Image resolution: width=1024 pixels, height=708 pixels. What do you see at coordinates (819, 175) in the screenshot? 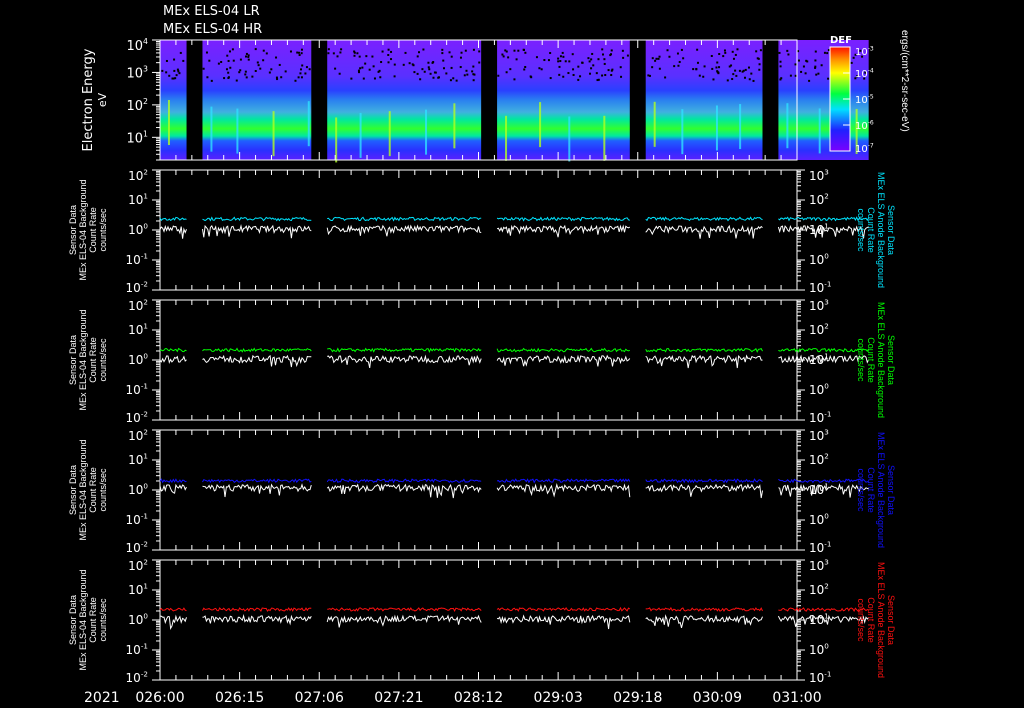
I see `right-tick-label: 103` at bounding box center [819, 175].